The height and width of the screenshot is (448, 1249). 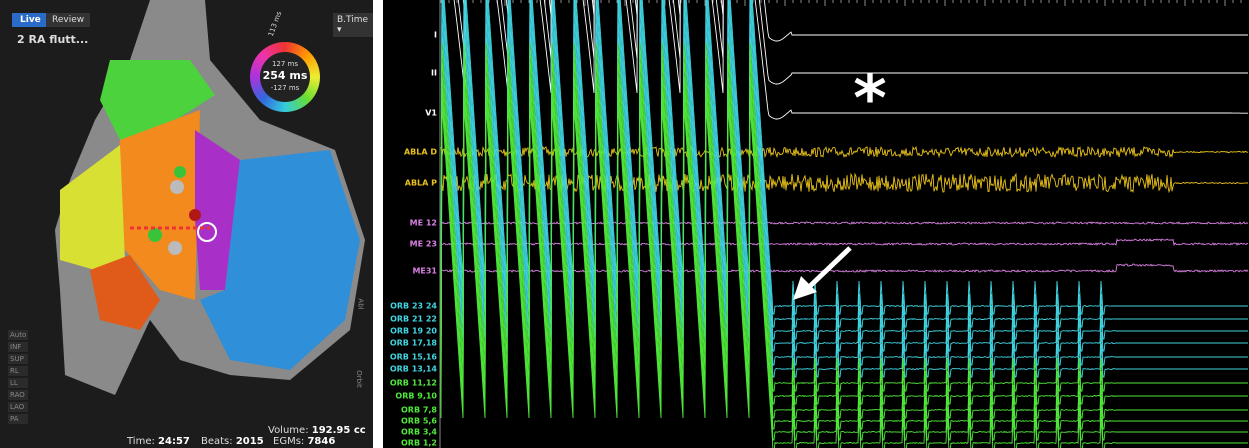 What do you see at coordinates (285, 64) in the screenshot?
I see `ring-label: 127 ms` at bounding box center [285, 64].